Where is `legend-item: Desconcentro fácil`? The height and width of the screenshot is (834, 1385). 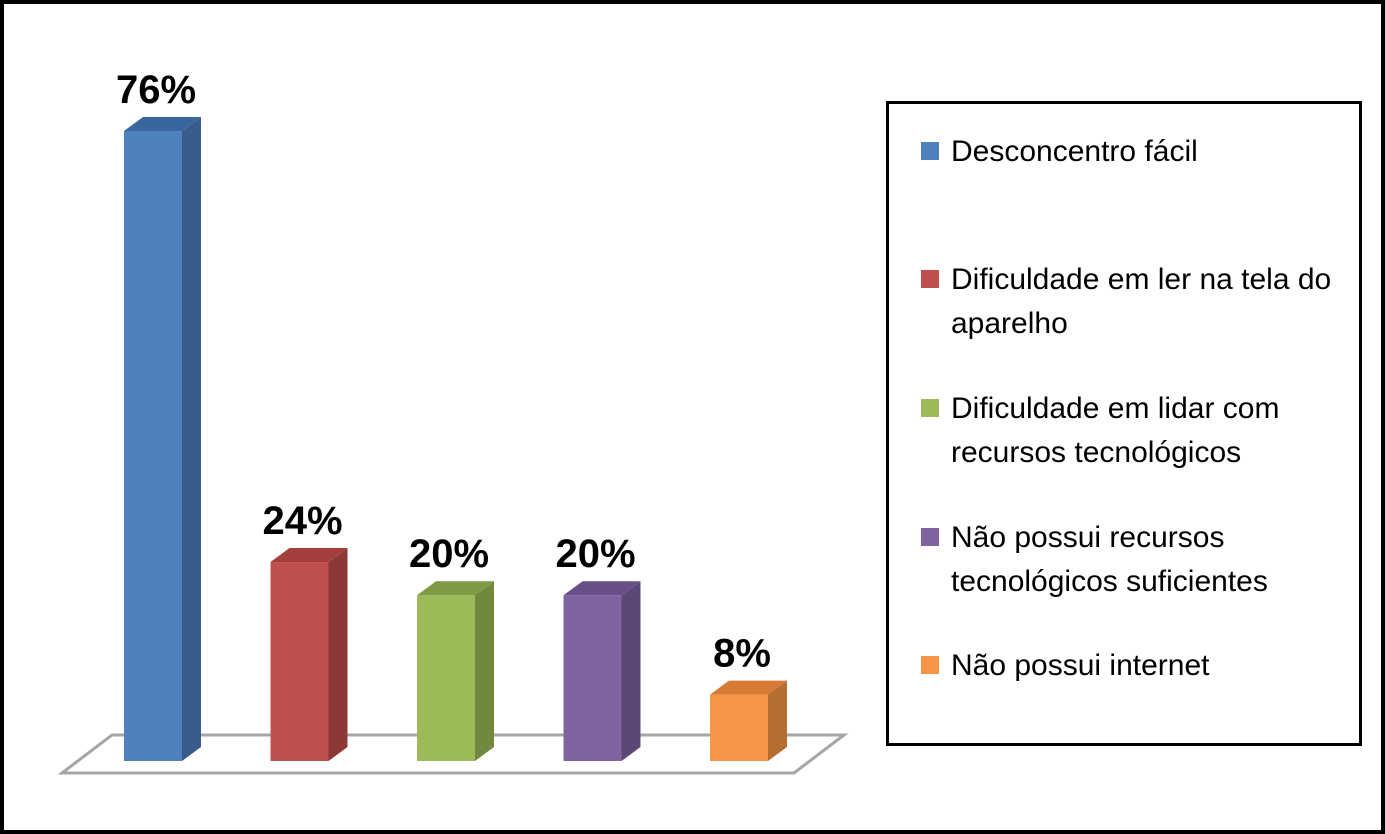 legend-item: Desconcentro fácil is located at coordinates (1131, 152).